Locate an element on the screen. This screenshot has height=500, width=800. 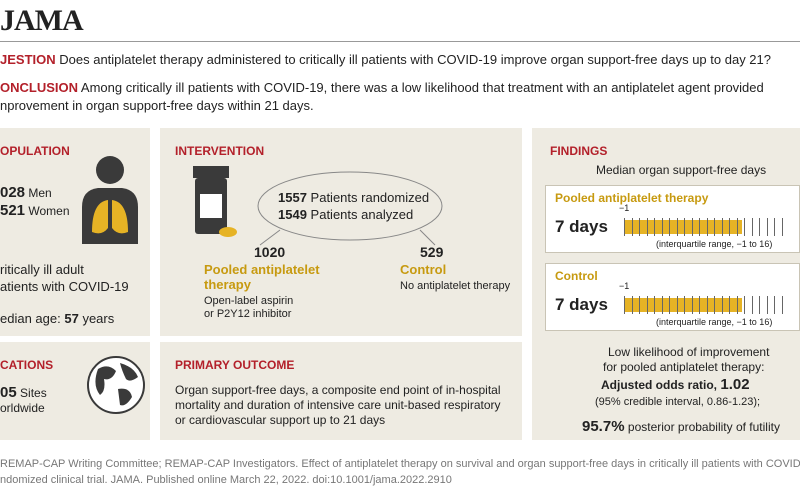
section-title: CATIONS is located at coordinates (27, 365).